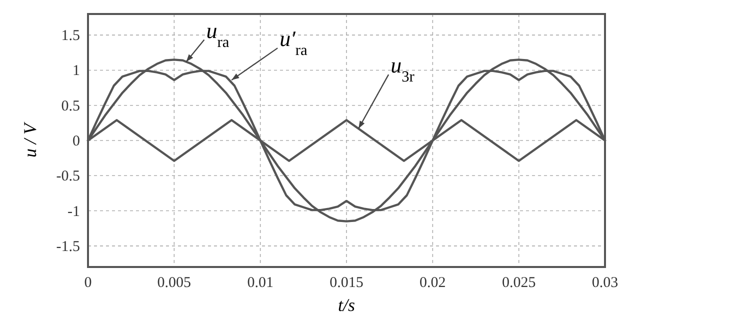 This screenshot has width=730, height=328. Describe the element at coordinates (519, 283) in the screenshot. I see `x-tick-label: 0.025` at that location.